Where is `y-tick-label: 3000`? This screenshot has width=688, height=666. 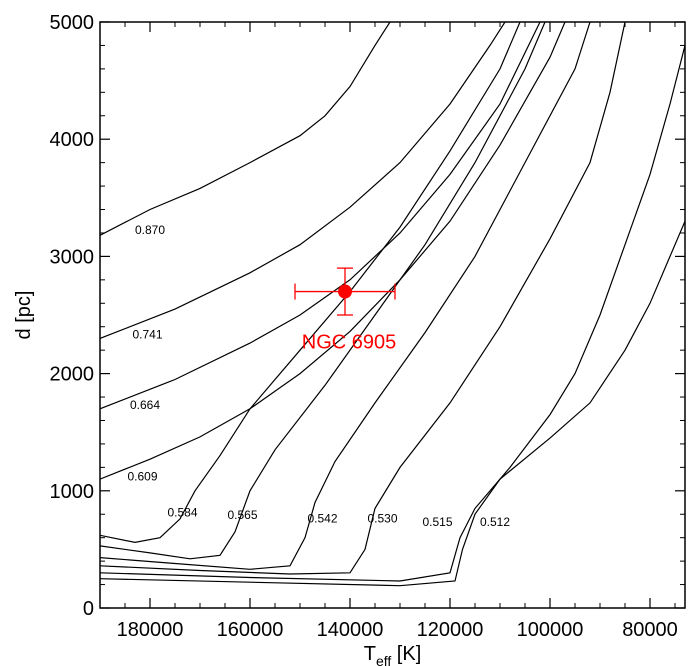 y-tick-label: 3000 is located at coordinates (72, 257).